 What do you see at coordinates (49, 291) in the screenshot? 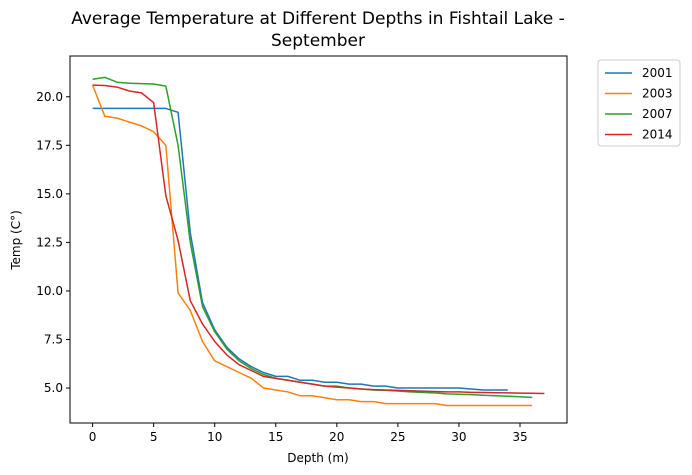
I see `y-tick-label: 10.0` at bounding box center [49, 291].